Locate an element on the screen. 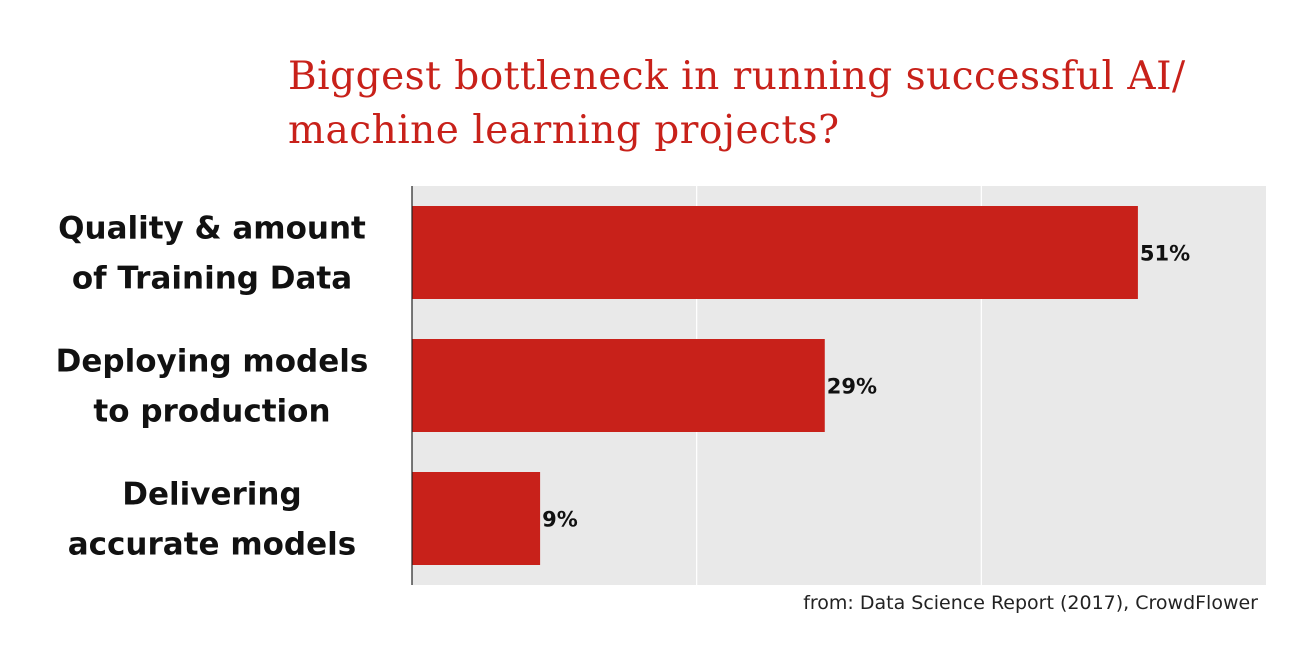  category-label: Deploying models is located at coordinates (212, 362).